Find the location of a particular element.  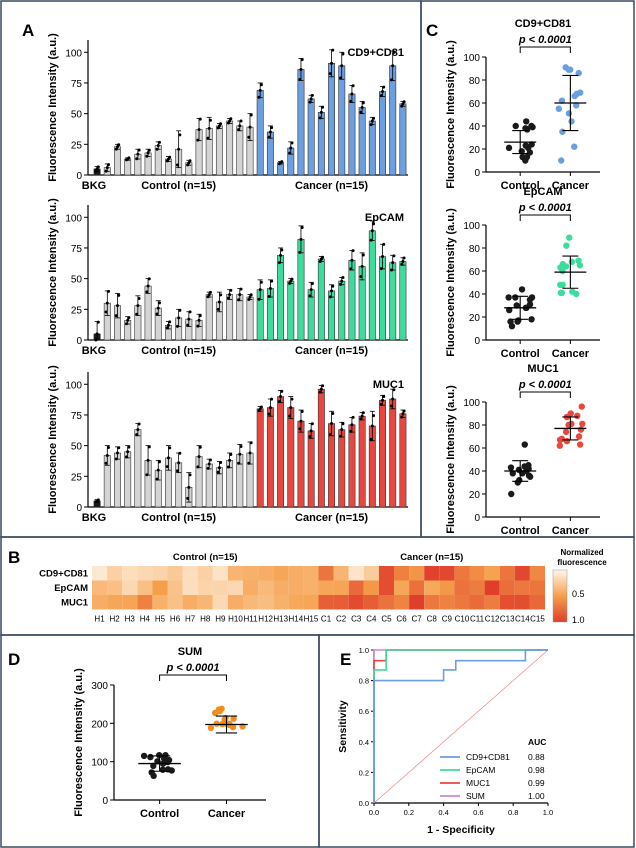

legend-title: Normalized is located at coordinates (581, 552).